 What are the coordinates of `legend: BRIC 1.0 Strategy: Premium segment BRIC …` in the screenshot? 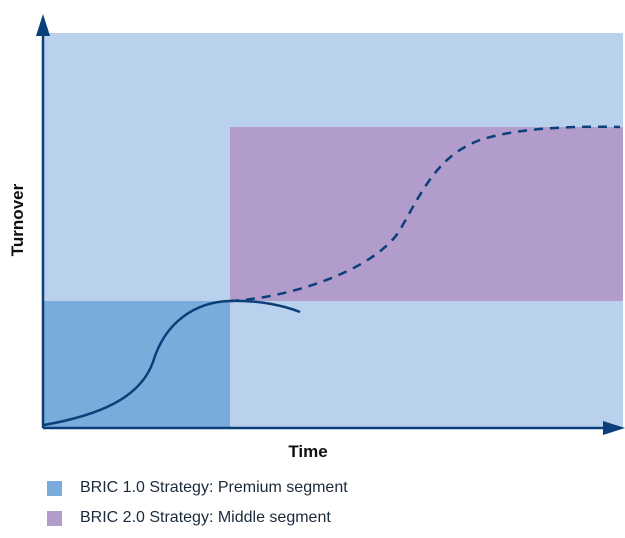 It's located at (197, 508).